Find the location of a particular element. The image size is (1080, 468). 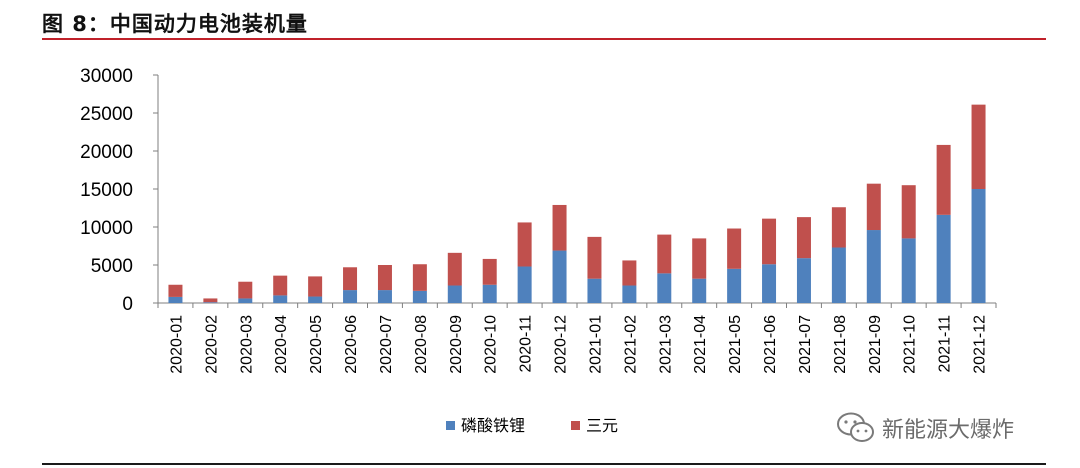

y-tick-label: 30000 is located at coordinates (106, 76).